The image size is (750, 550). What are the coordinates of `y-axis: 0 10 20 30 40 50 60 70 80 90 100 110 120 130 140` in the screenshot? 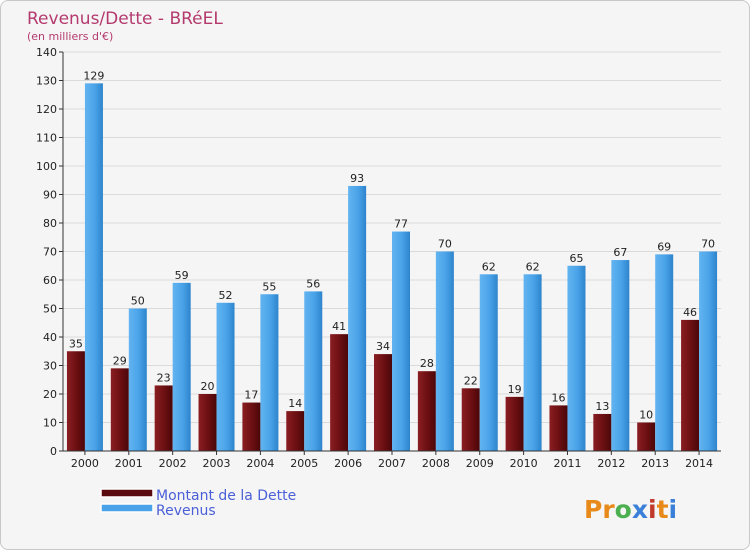 It's located at (50, 252).